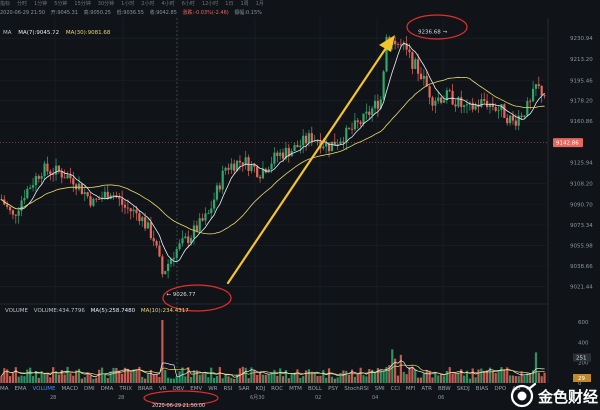 This screenshot has width=600, height=410. Describe the element at coordinates (130, 13) in the screenshot. I see `info-low: 低:9036.55` at that location.